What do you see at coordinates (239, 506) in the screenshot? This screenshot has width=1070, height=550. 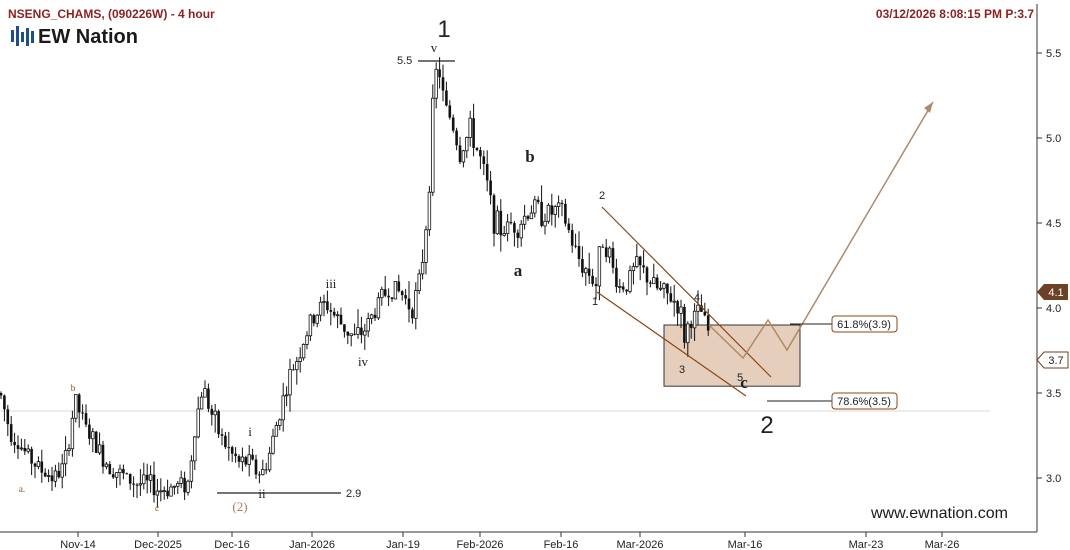 I see `wave-label-intermediate-2: (2)` at bounding box center [239, 506].